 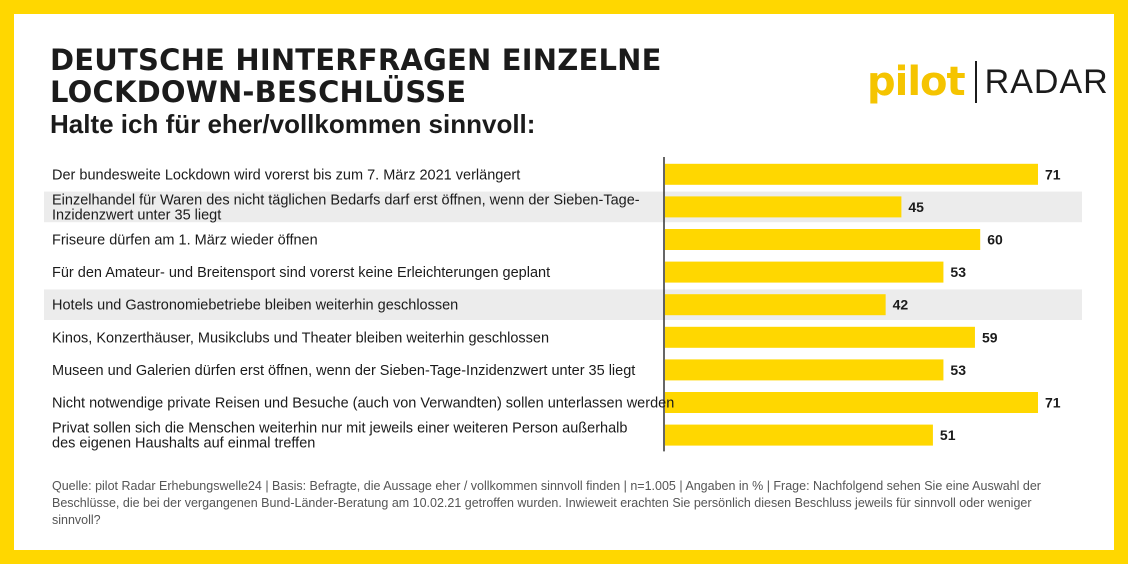 What do you see at coordinates (948, 435) in the screenshot?
I see `data-label: 51` at bounding box center [948, 435].